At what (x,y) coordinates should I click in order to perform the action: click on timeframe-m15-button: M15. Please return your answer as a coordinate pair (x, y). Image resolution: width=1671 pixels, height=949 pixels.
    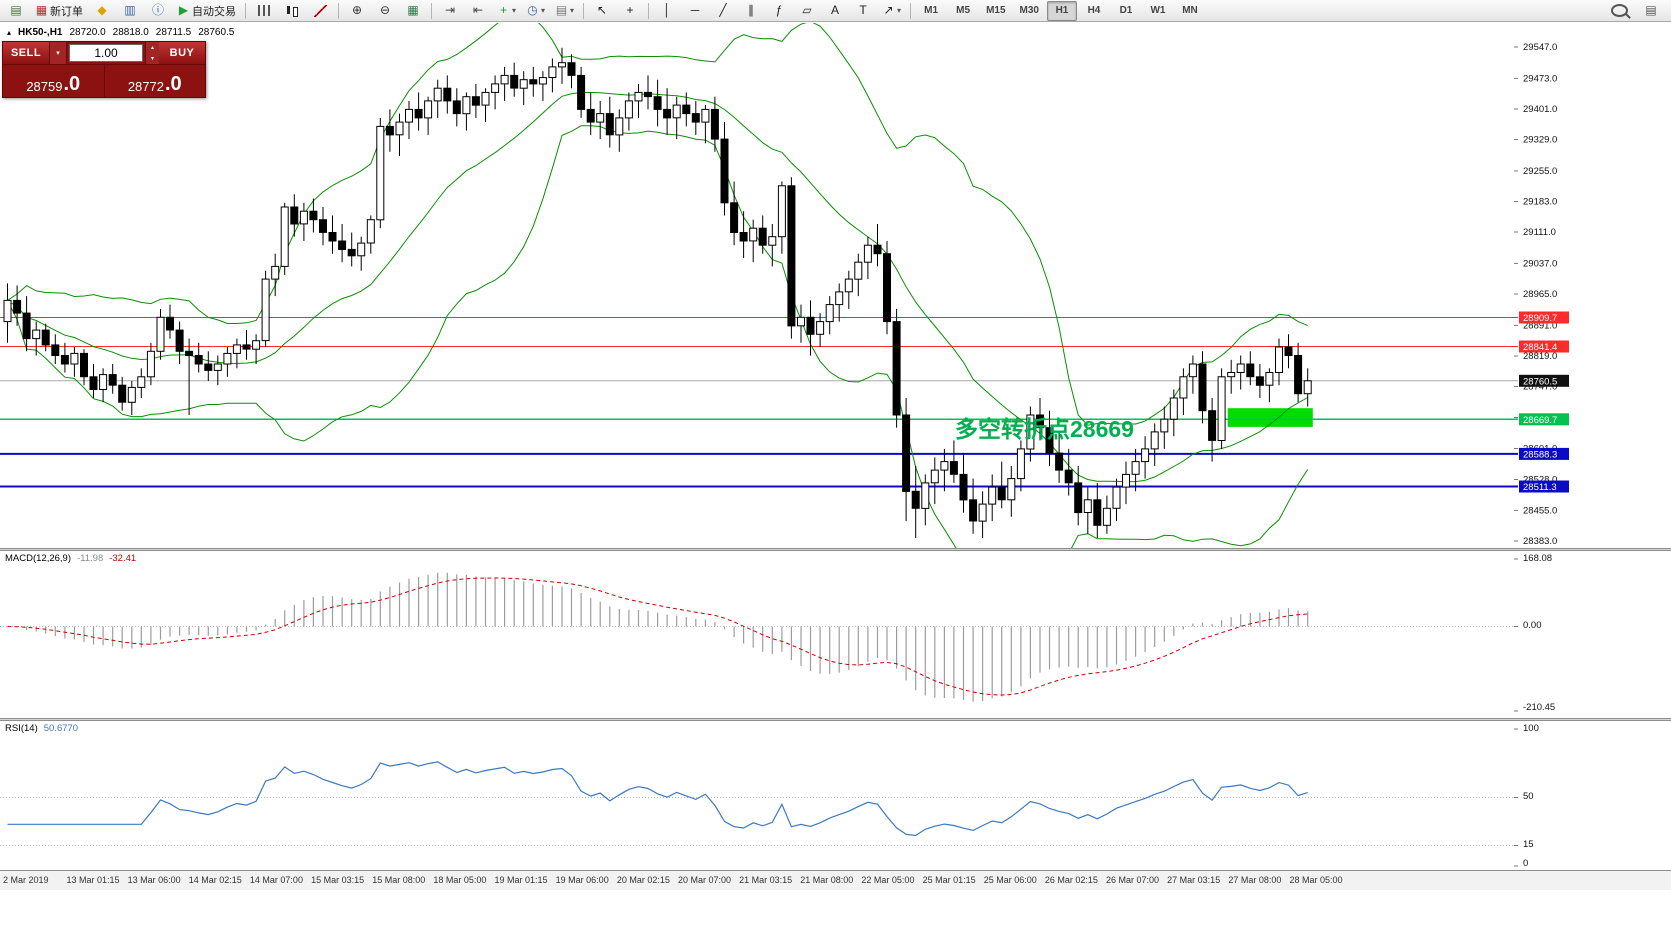
    Looking at the image, I should click on (996, 10).